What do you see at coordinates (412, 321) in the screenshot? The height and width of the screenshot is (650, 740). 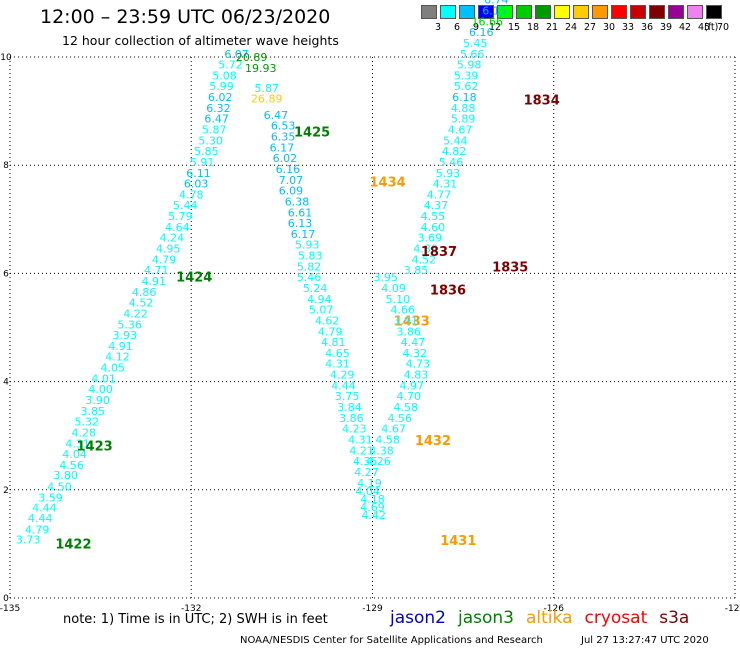 I see `pass-time-label: 1433` at bounding box center [412, 321].